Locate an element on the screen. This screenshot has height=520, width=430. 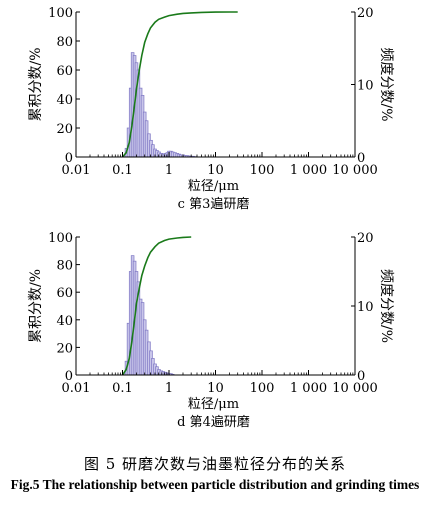
figure-caption-cn: 图 5 研磨次数与油墨粒径分布的关系 is located at coordinates (215, 464).